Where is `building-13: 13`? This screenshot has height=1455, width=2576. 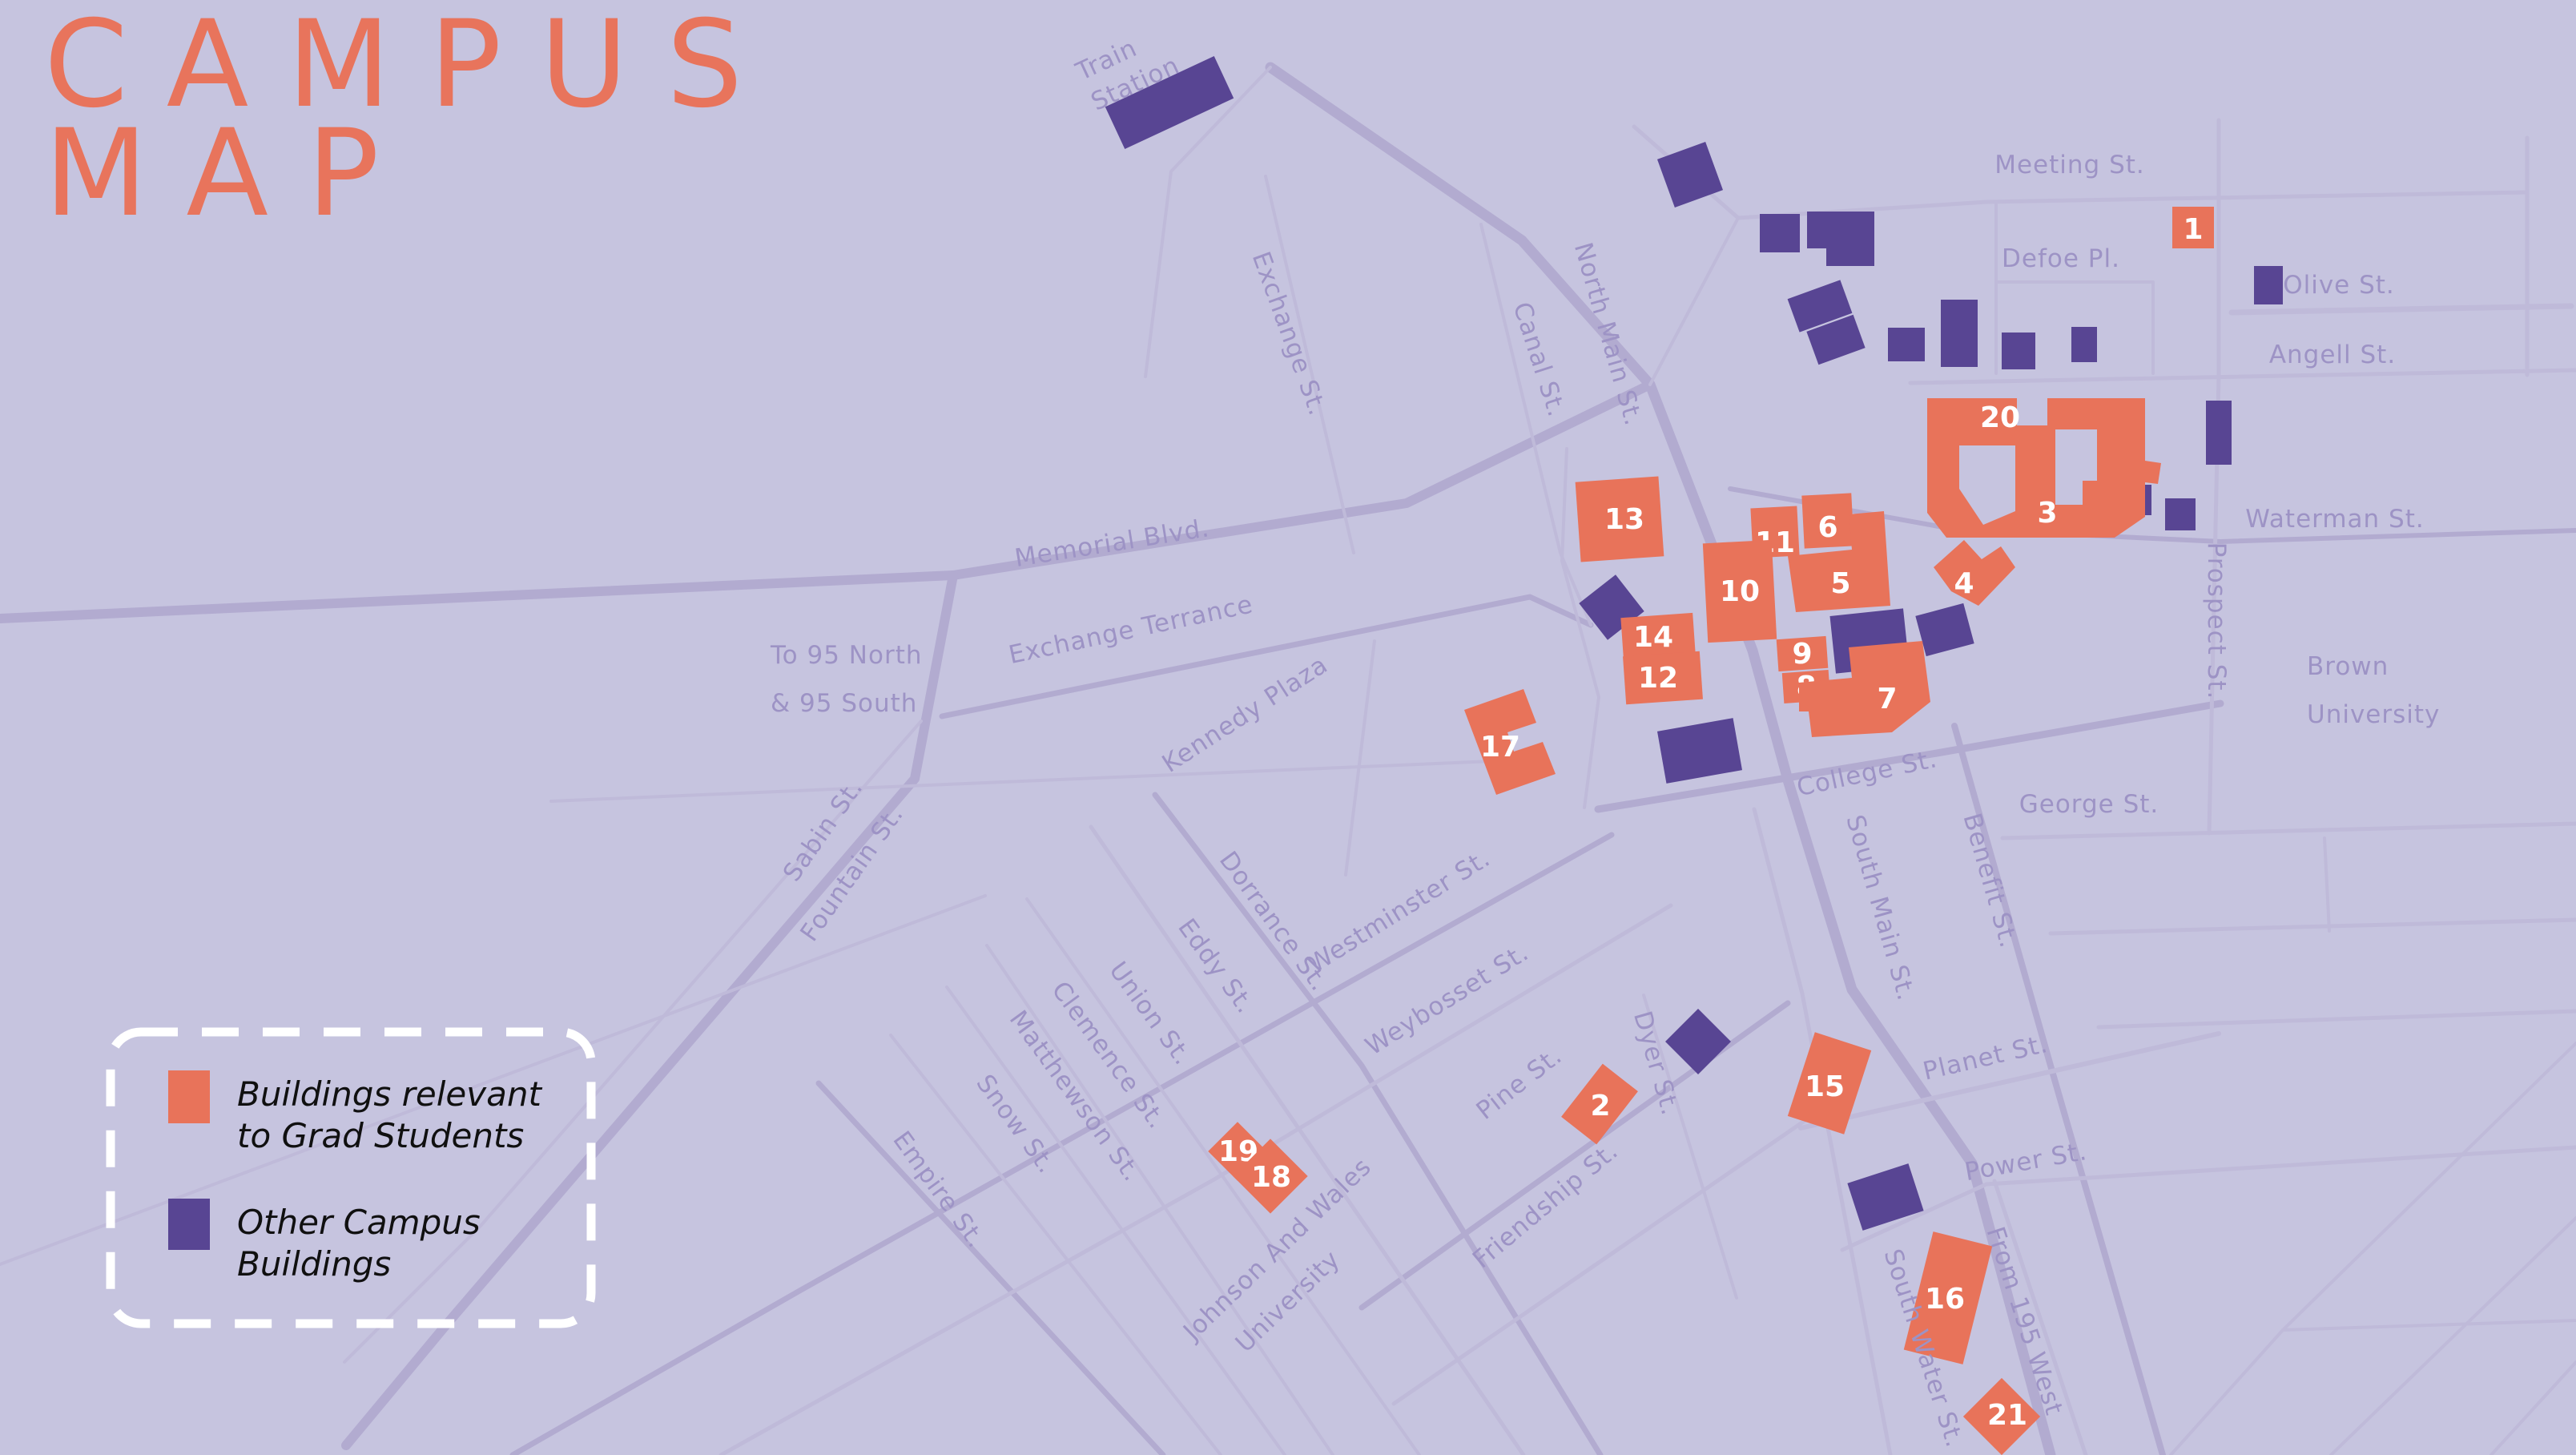 building-13: 13 is located at coordinates (1620, 519).